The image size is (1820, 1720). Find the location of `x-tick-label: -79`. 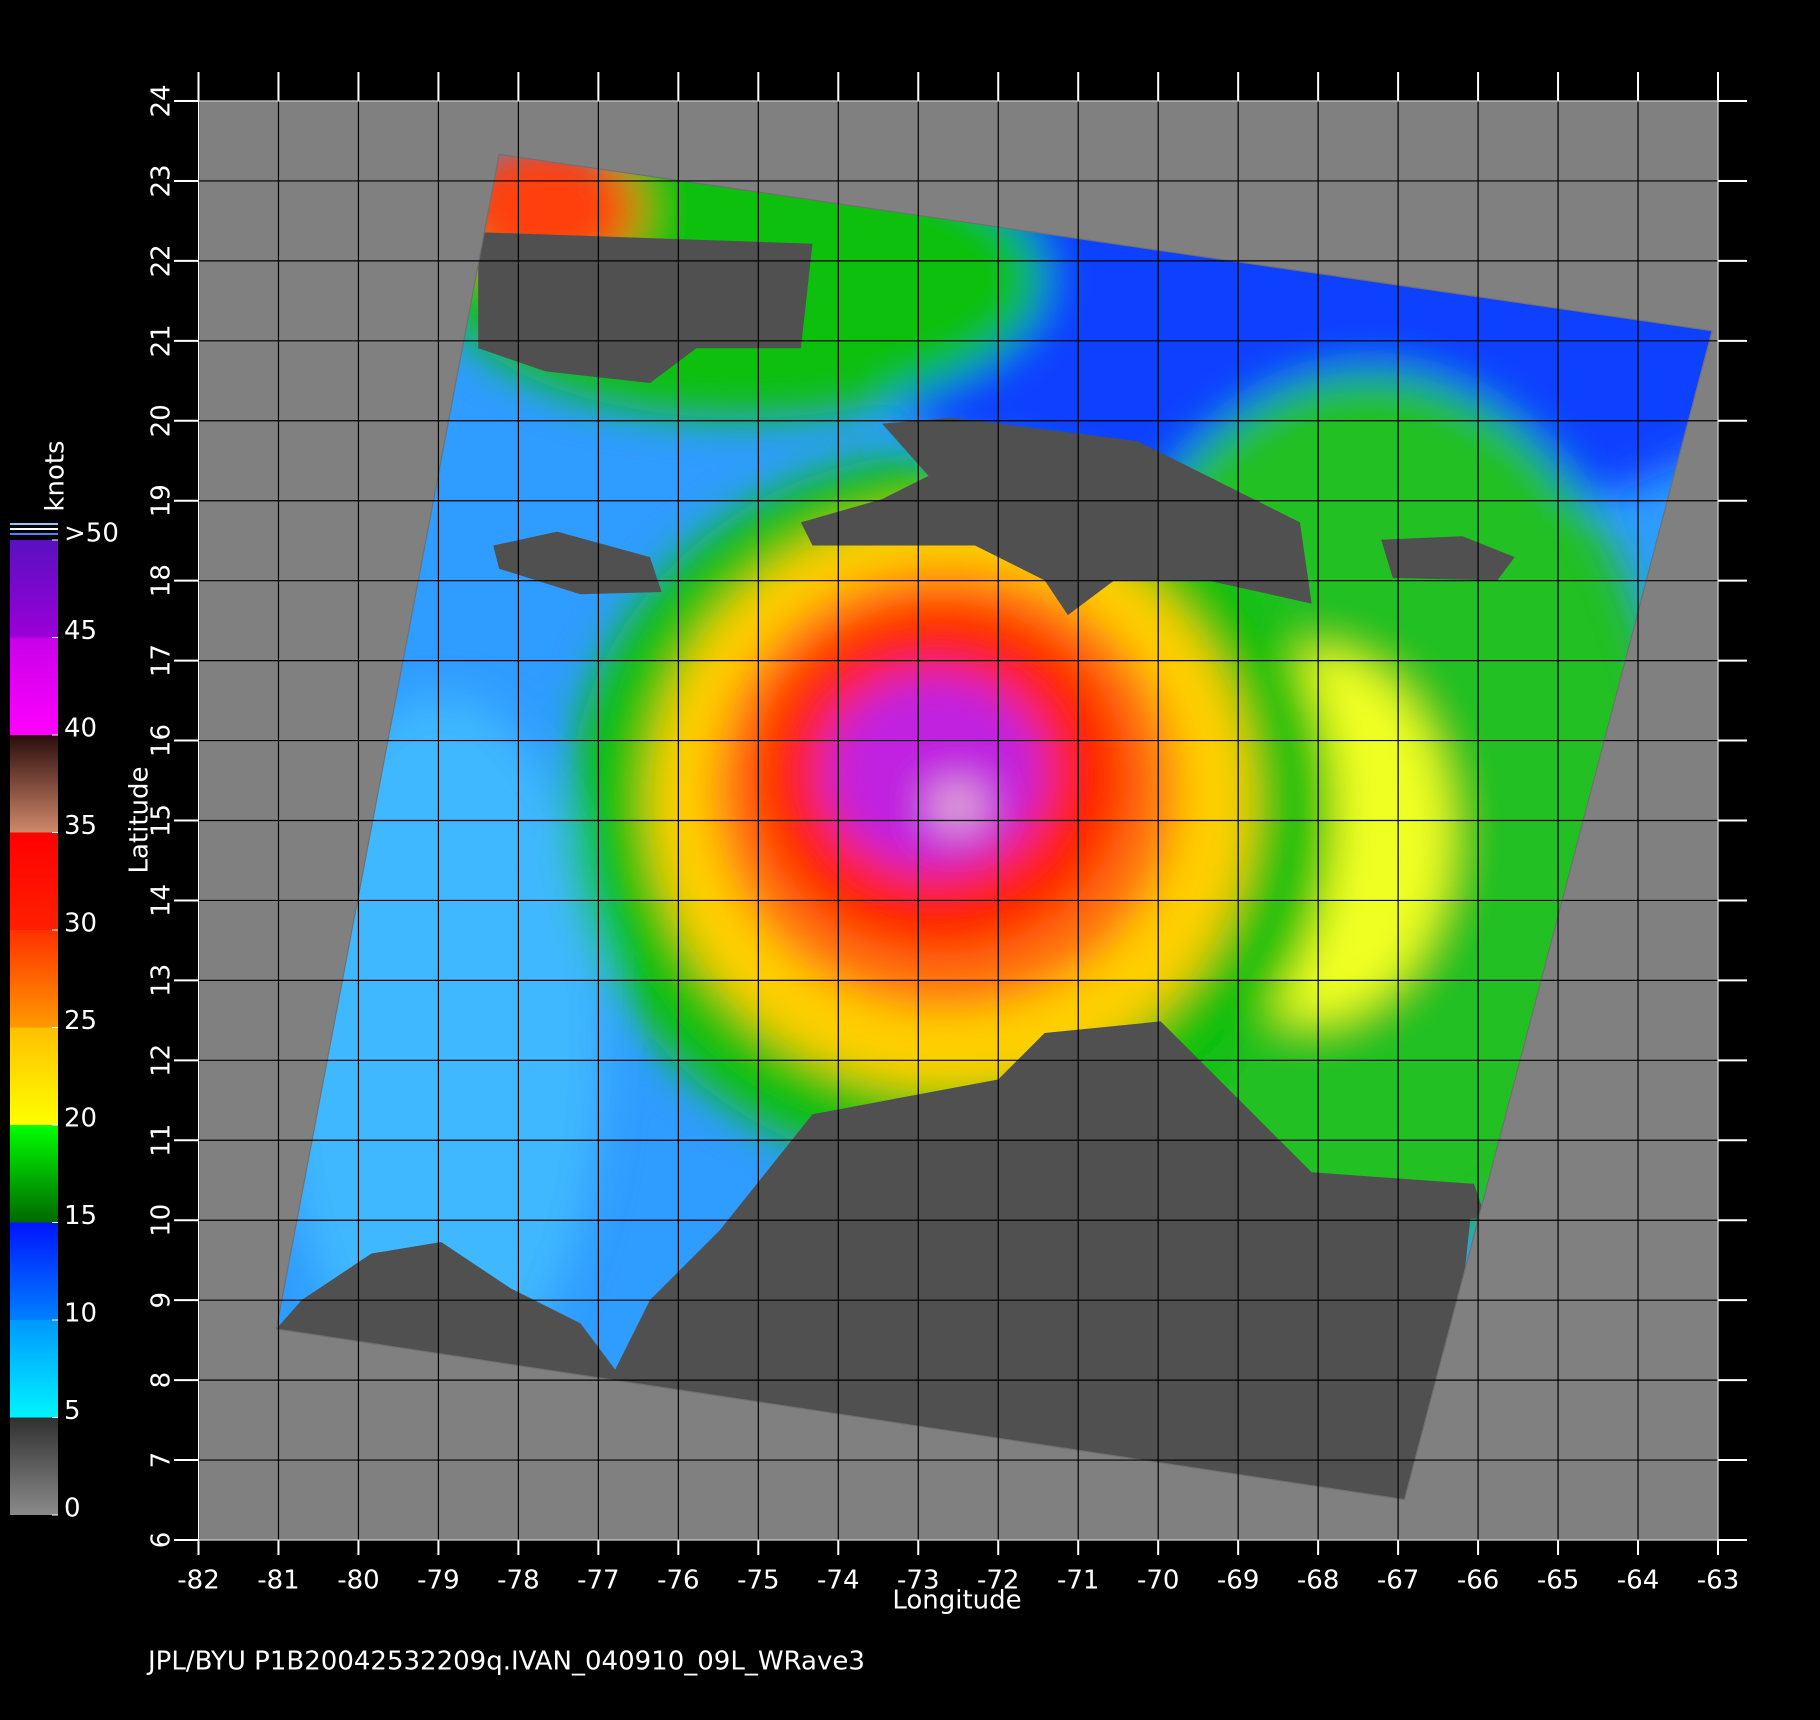

x-tick-label: -79 is located at coordinates (438, 1581).